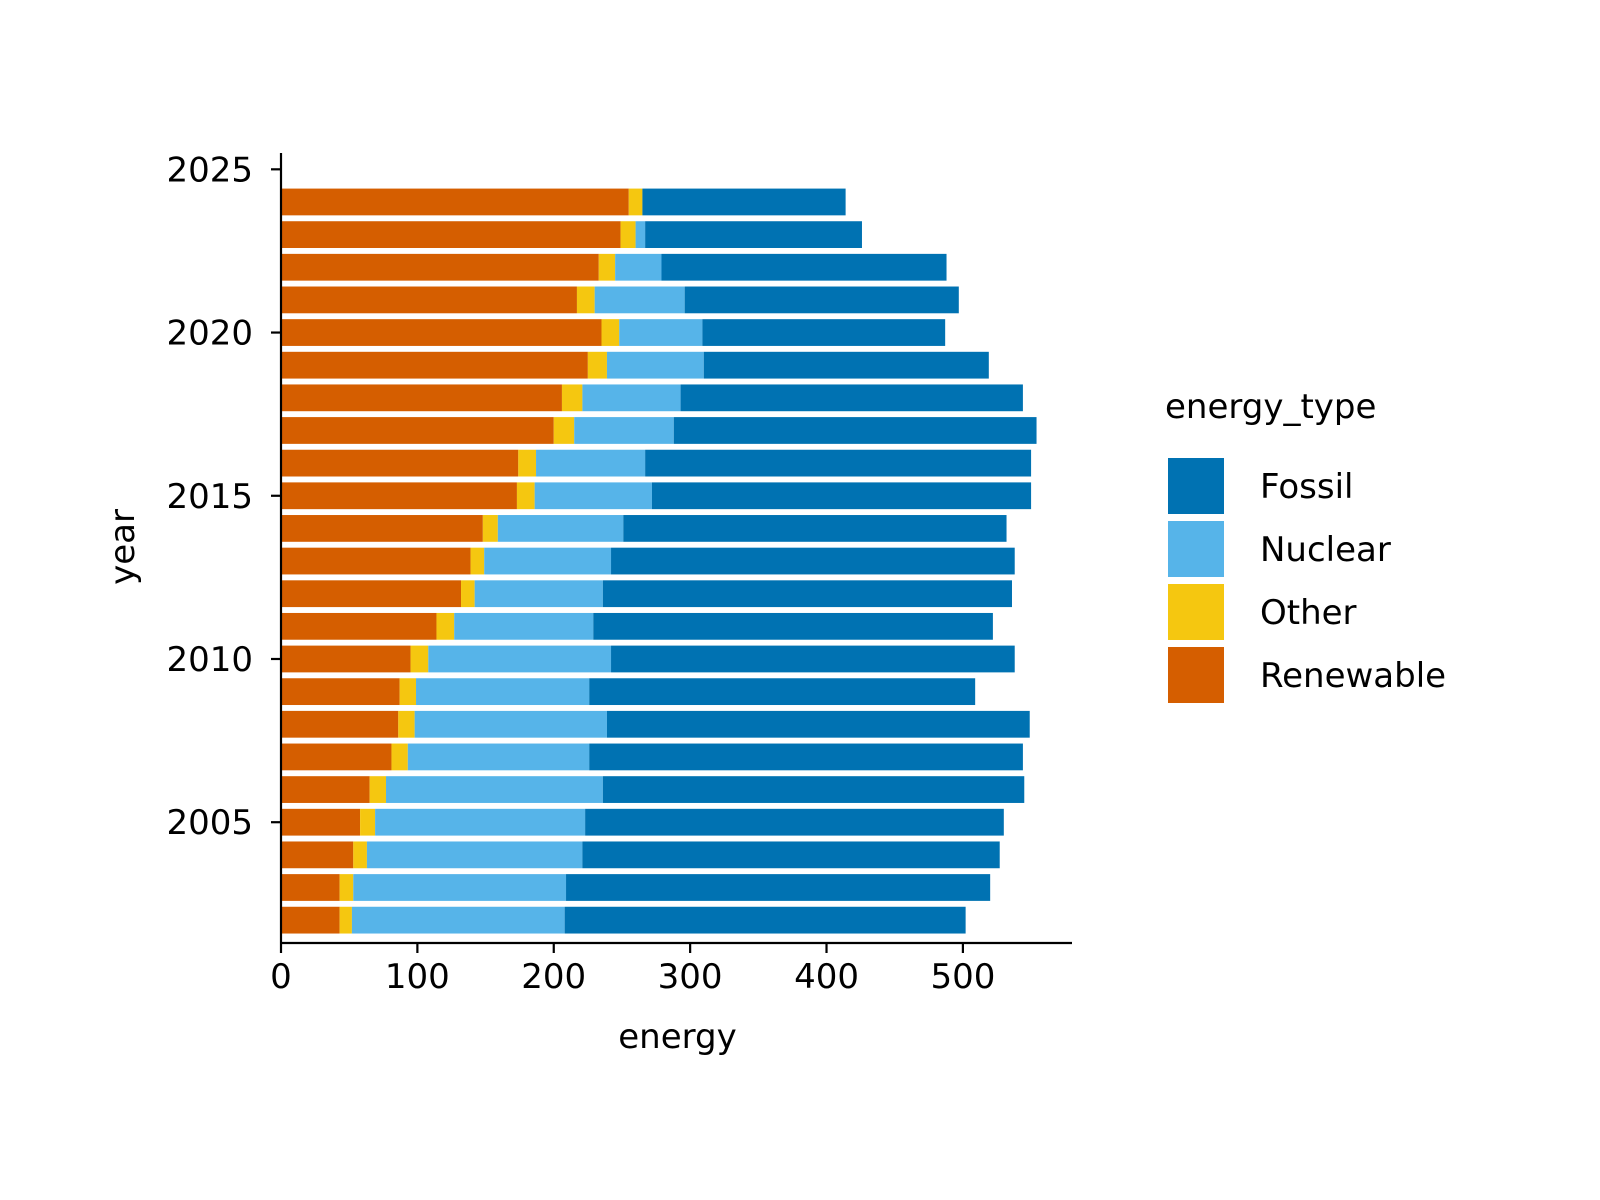  I want to click on bar-fossil-2007, so click(806, 757).